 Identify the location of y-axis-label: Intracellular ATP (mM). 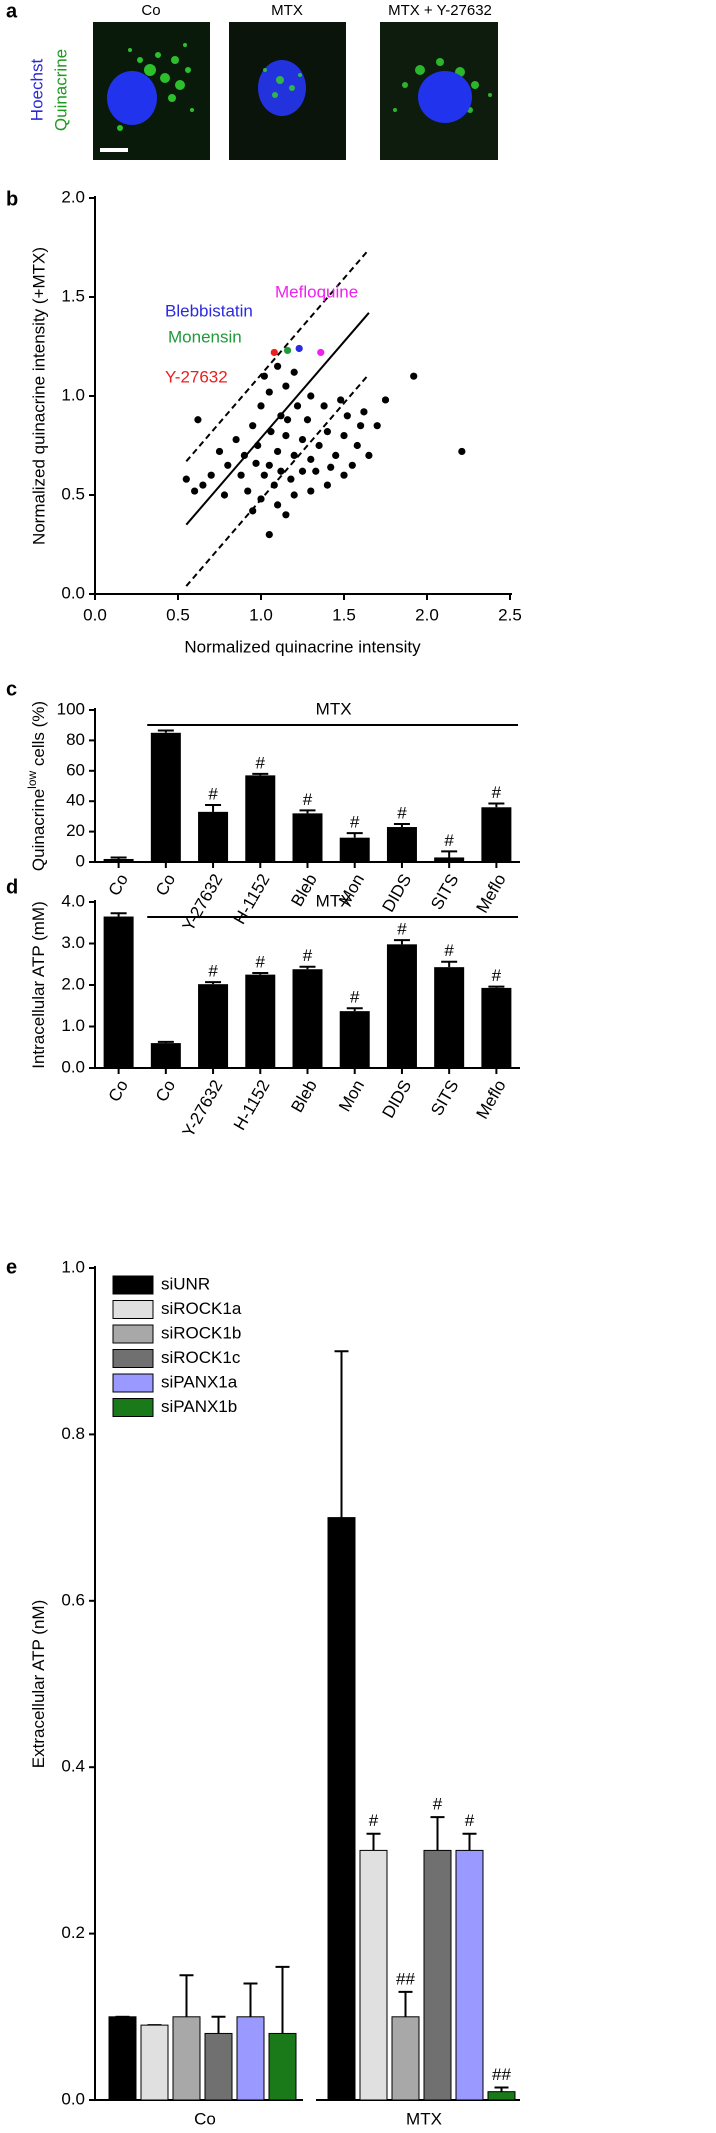
(38, 985).